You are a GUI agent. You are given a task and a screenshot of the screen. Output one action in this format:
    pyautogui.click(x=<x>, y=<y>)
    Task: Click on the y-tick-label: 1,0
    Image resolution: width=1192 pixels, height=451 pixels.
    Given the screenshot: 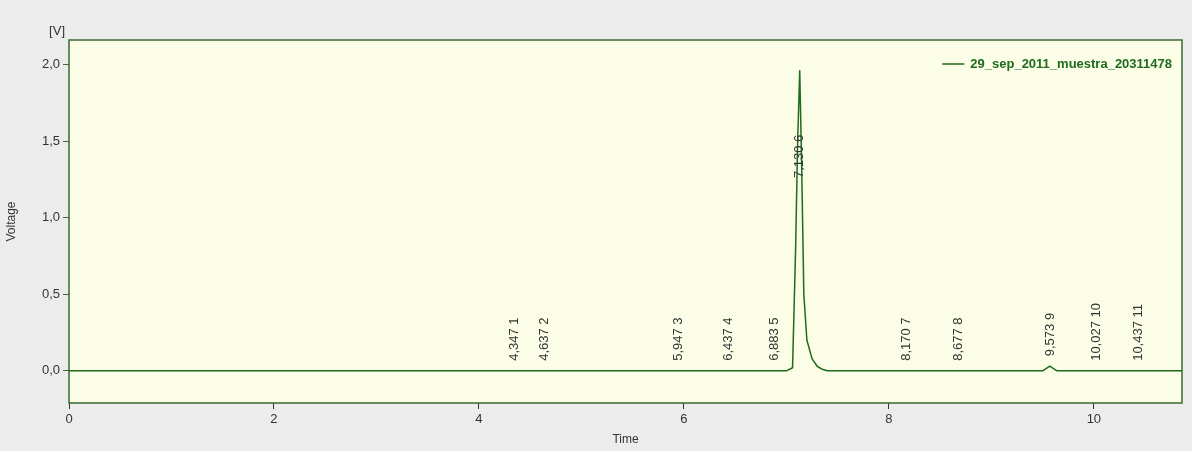 What is the action you would take?
    pyautogui.click(x=50, y=217)
    